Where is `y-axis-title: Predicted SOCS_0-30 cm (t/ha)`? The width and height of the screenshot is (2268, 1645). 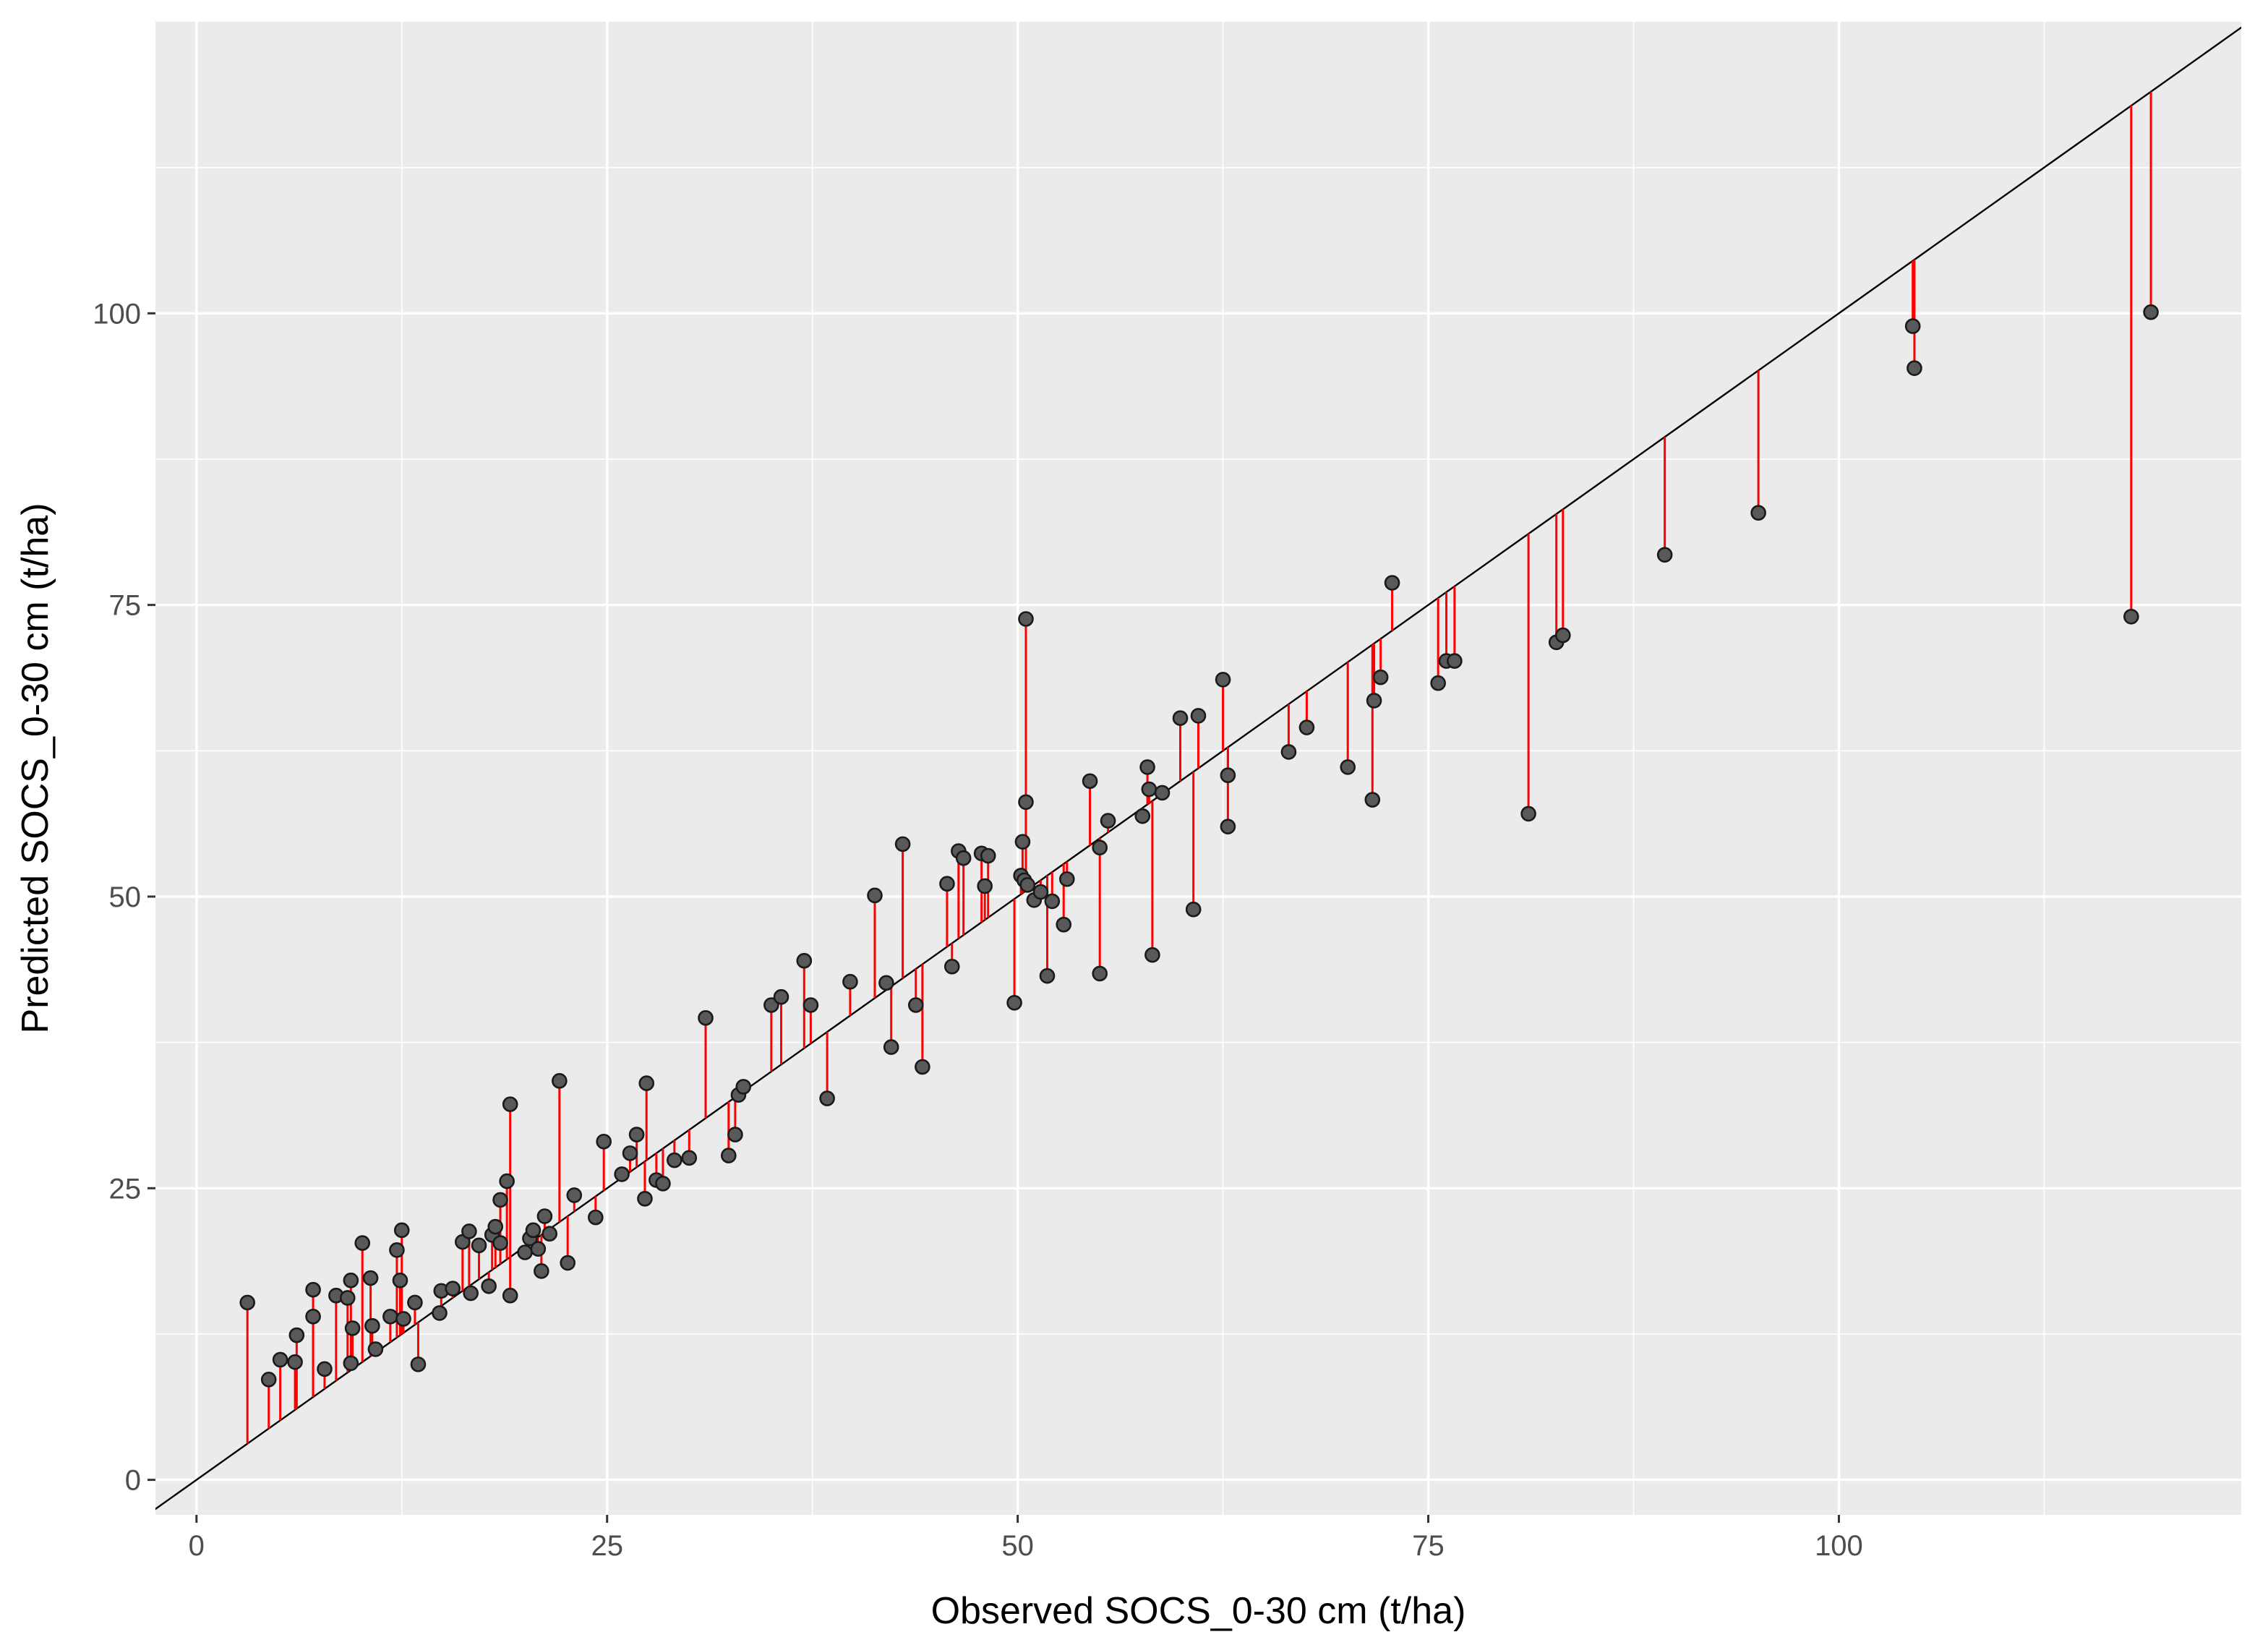 y-axis-title: Predicted SOCS_0-30 cm (t/ha) is located at coordinates (35, 768).